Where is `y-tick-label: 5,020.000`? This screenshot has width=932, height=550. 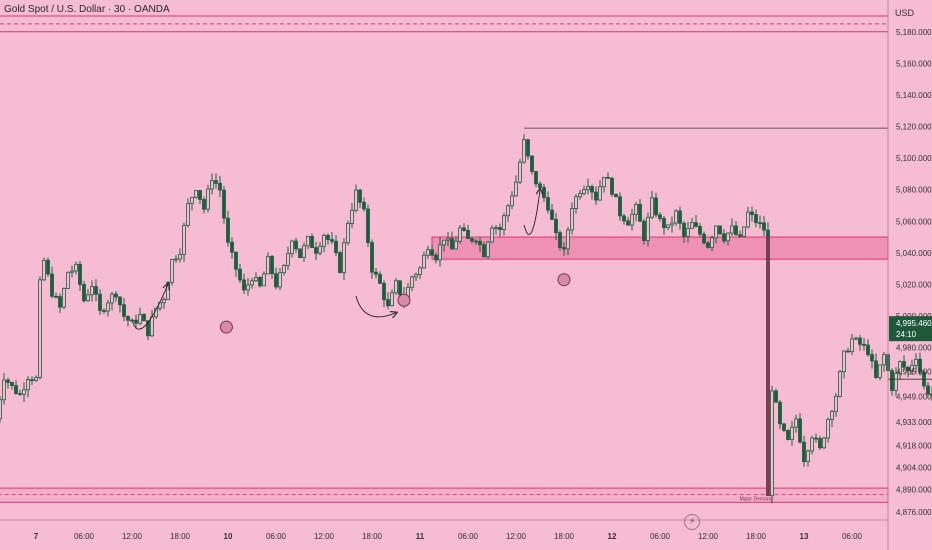
y-tick-label: 5,020.000 is located at coordinates (914, 284).